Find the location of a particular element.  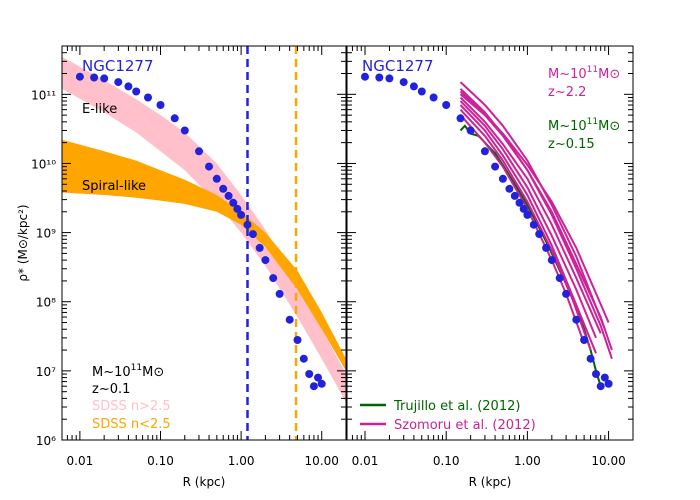

right-mass-suffix-high: M⊙ is located at coordinates (609, 74).